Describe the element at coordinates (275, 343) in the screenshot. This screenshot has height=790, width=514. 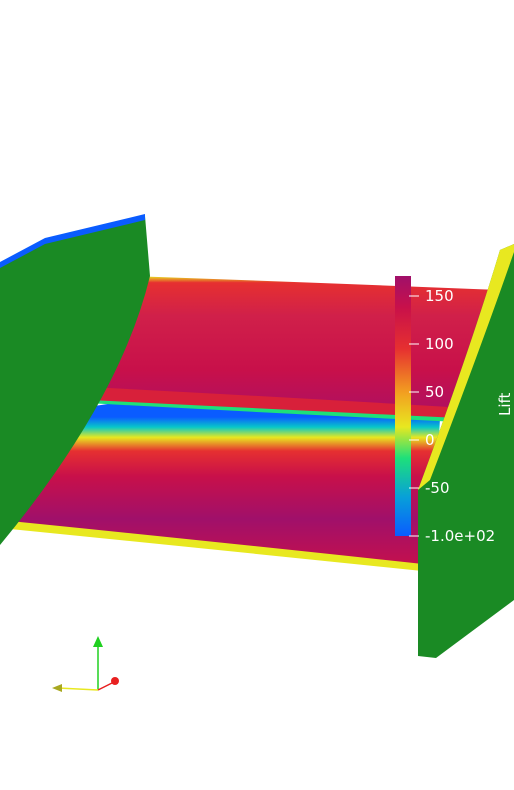
I see `upper-wing-surface` at that location.